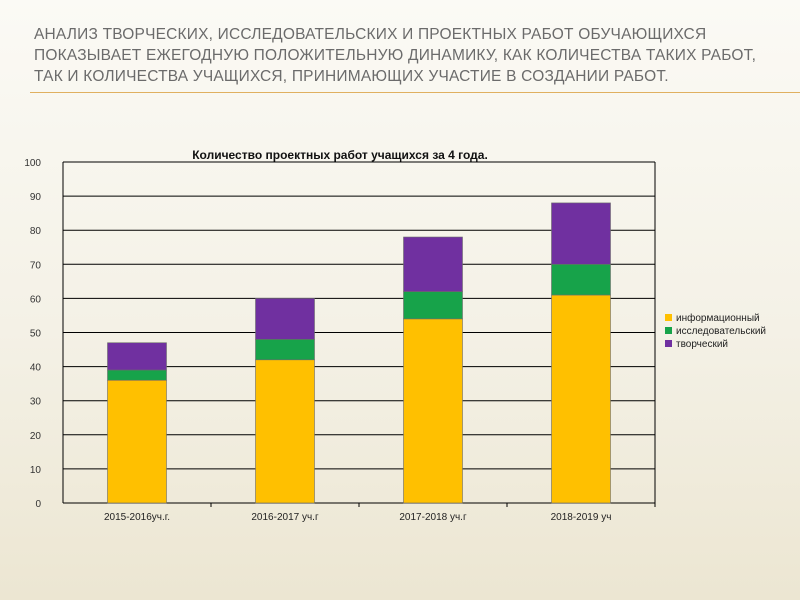 The width and height of the screenshot is (800, 600). I want to click on y-tick-label: 50, so click(36, 334).